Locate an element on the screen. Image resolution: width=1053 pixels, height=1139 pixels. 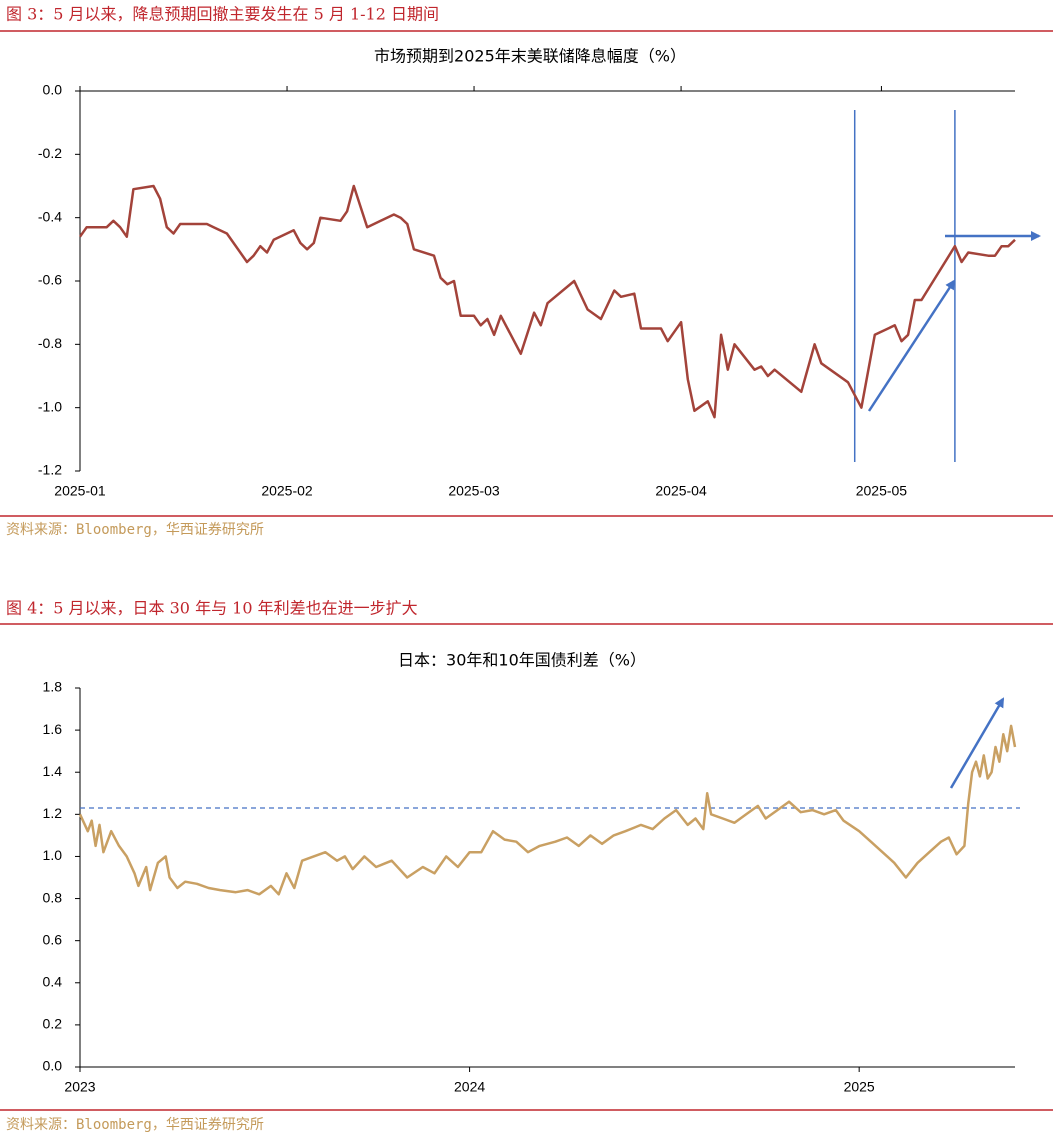
y-tick-label: 1.2 is located at coordinates (53, 813).